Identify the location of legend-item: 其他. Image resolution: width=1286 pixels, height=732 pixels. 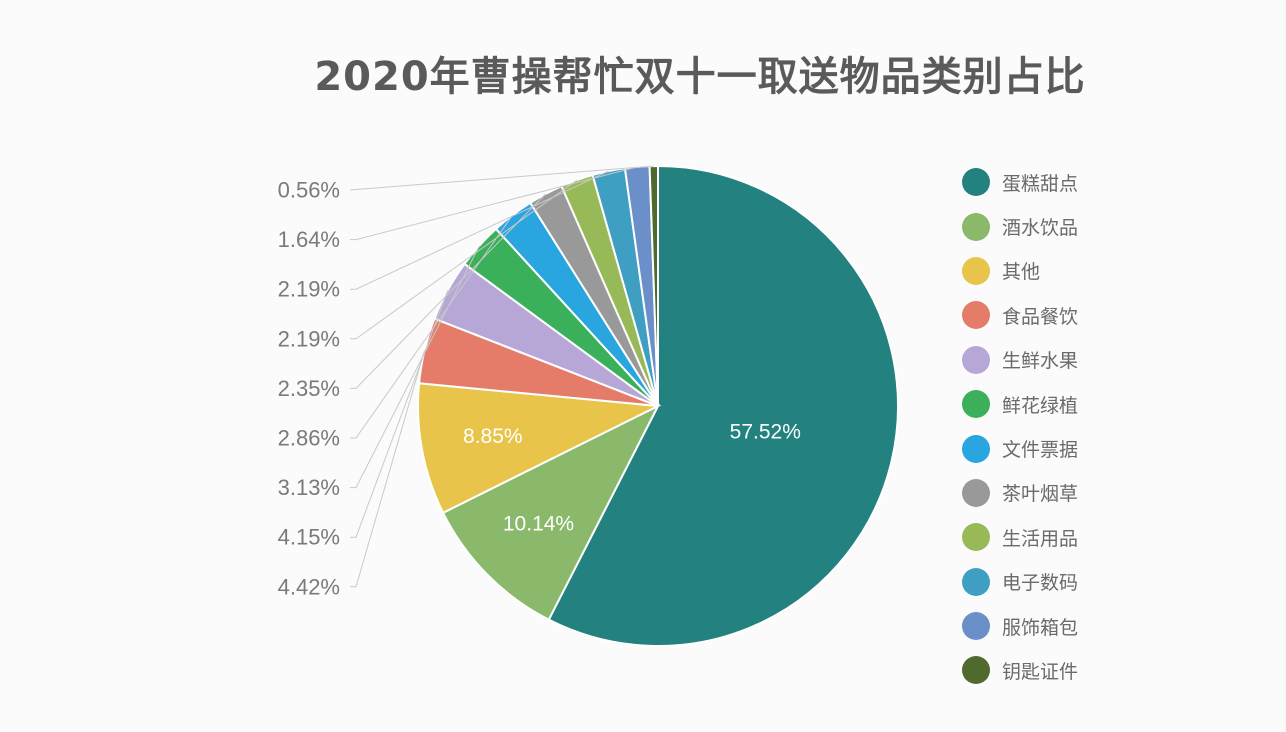
(1020, 271).